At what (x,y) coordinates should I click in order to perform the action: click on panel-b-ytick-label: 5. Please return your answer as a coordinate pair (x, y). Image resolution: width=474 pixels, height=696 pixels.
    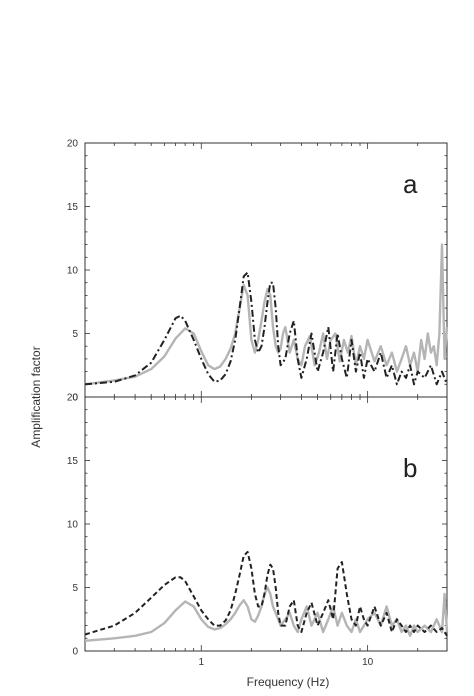
    Looking at the image, I should click on (75, 588).